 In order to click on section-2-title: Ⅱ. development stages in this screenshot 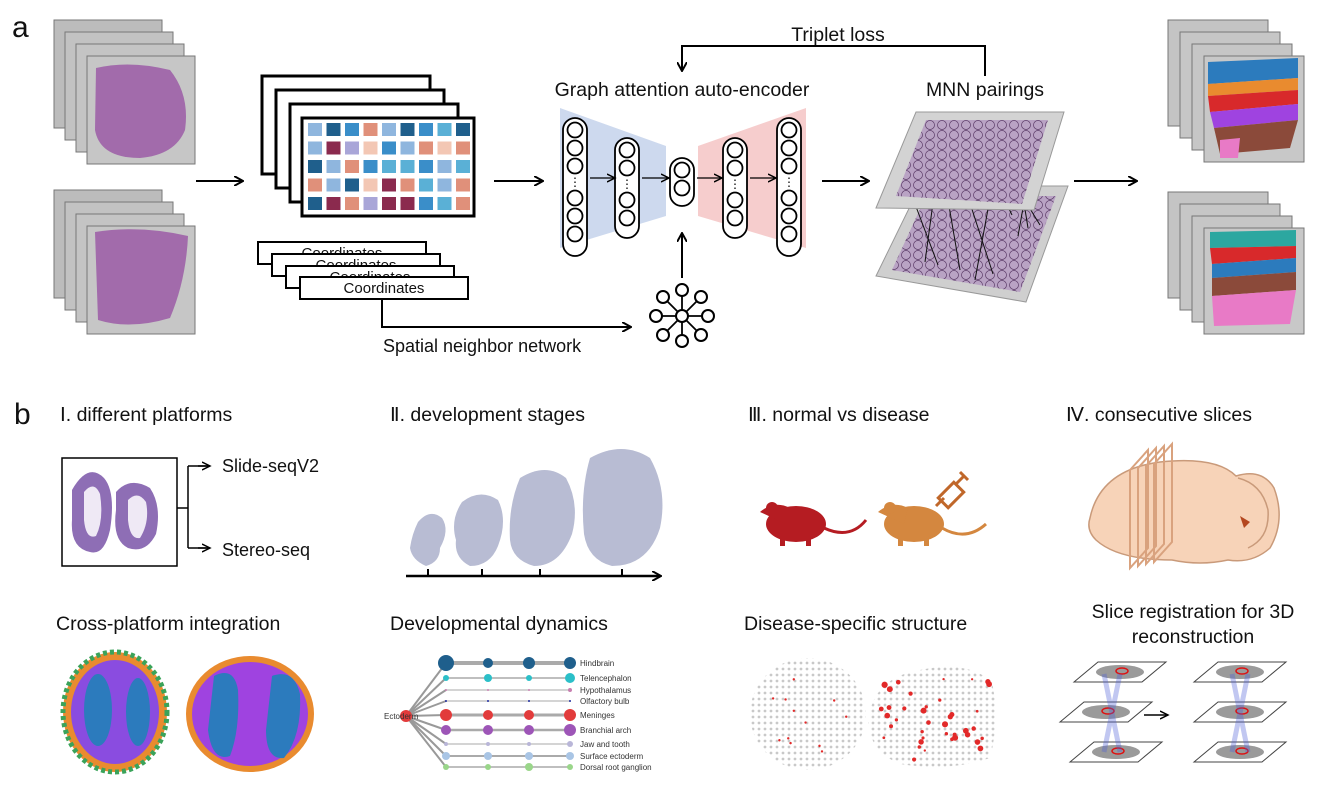, I will do `click(487, 415)`.